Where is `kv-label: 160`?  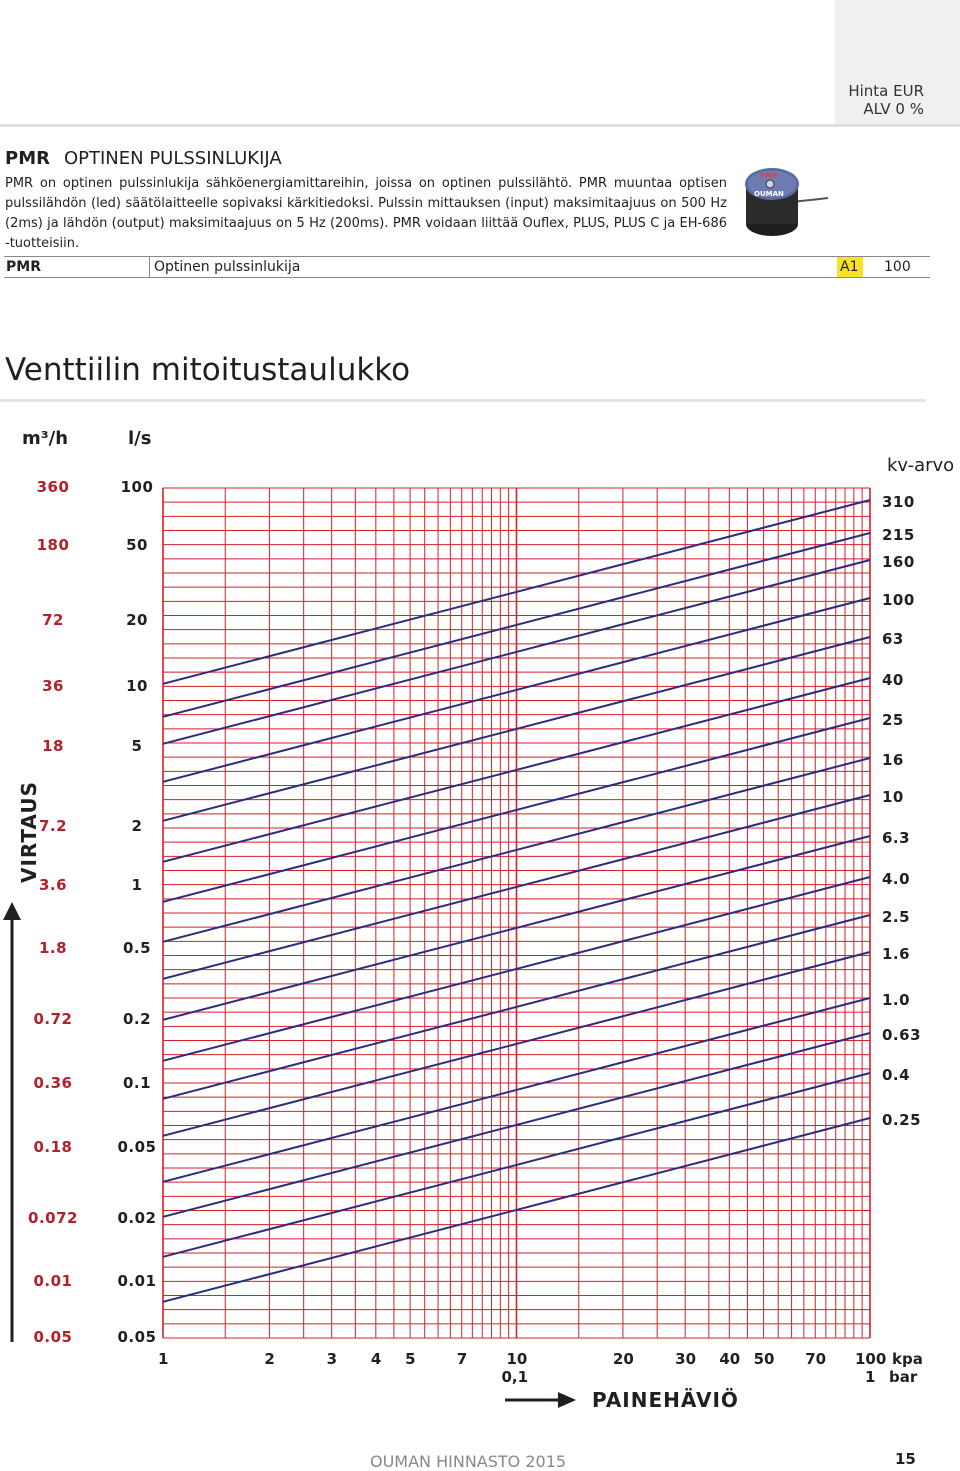 kv-label: 160 is located at coordinates (898, 562).